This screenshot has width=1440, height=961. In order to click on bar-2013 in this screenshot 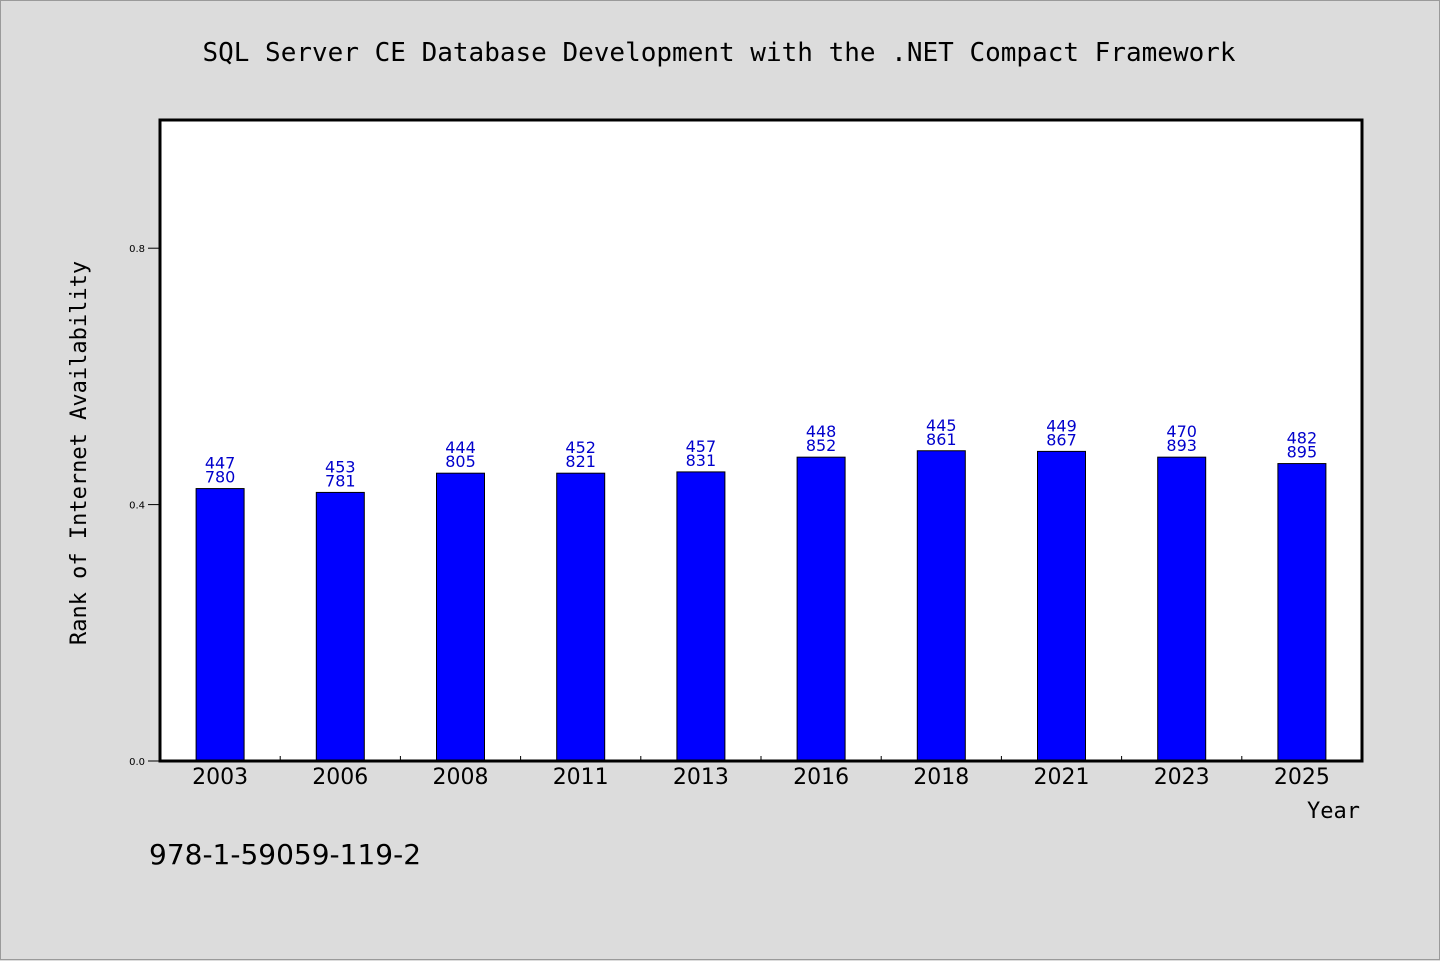, I will do `click(701, 616)`.